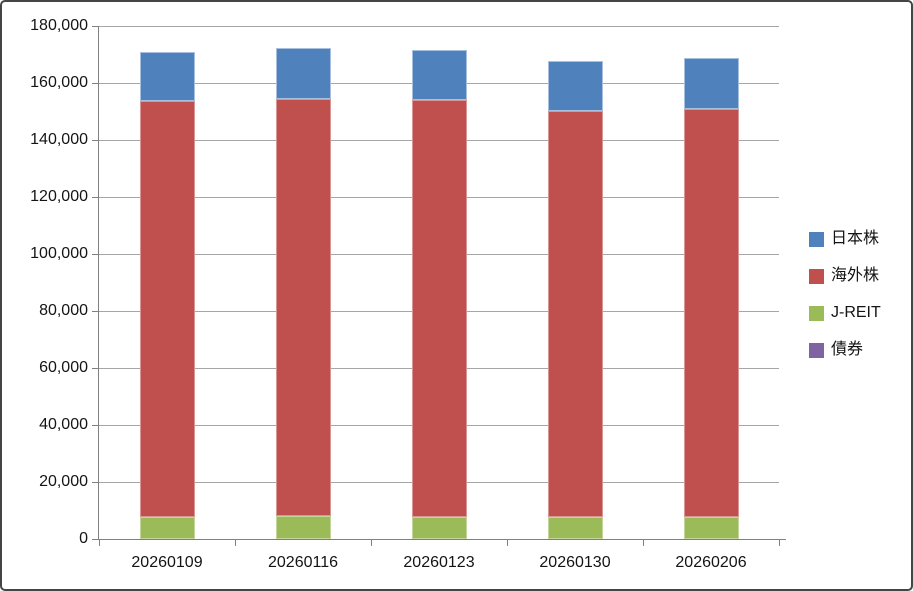 This screenshot has width=913, height=591. What do you see at coordinates (855, 275) in the screenshot?
I see `legend-label: 海外株` at bounding box center [855, 275].